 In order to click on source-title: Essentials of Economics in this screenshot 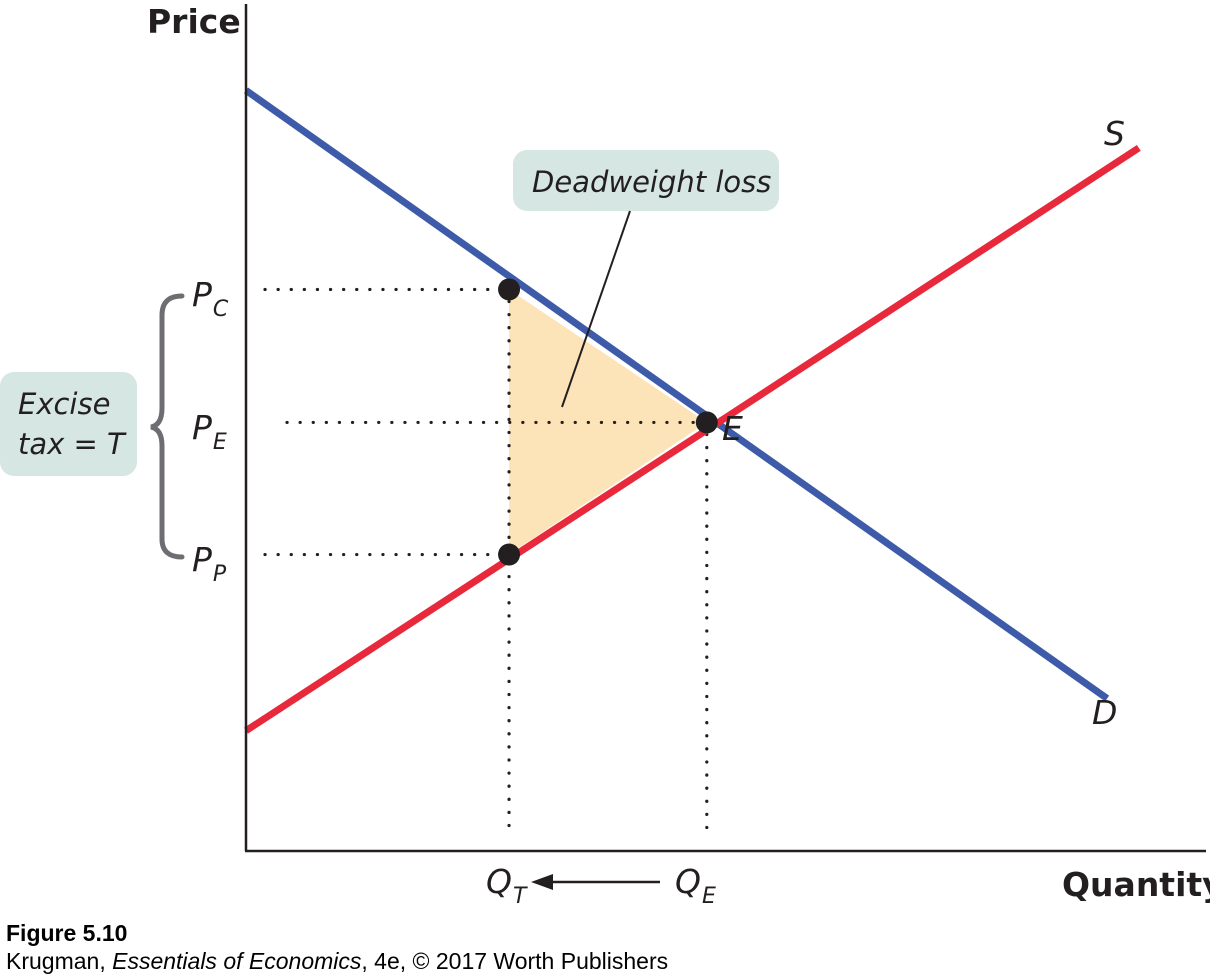, I will do `click(237, 961)`.